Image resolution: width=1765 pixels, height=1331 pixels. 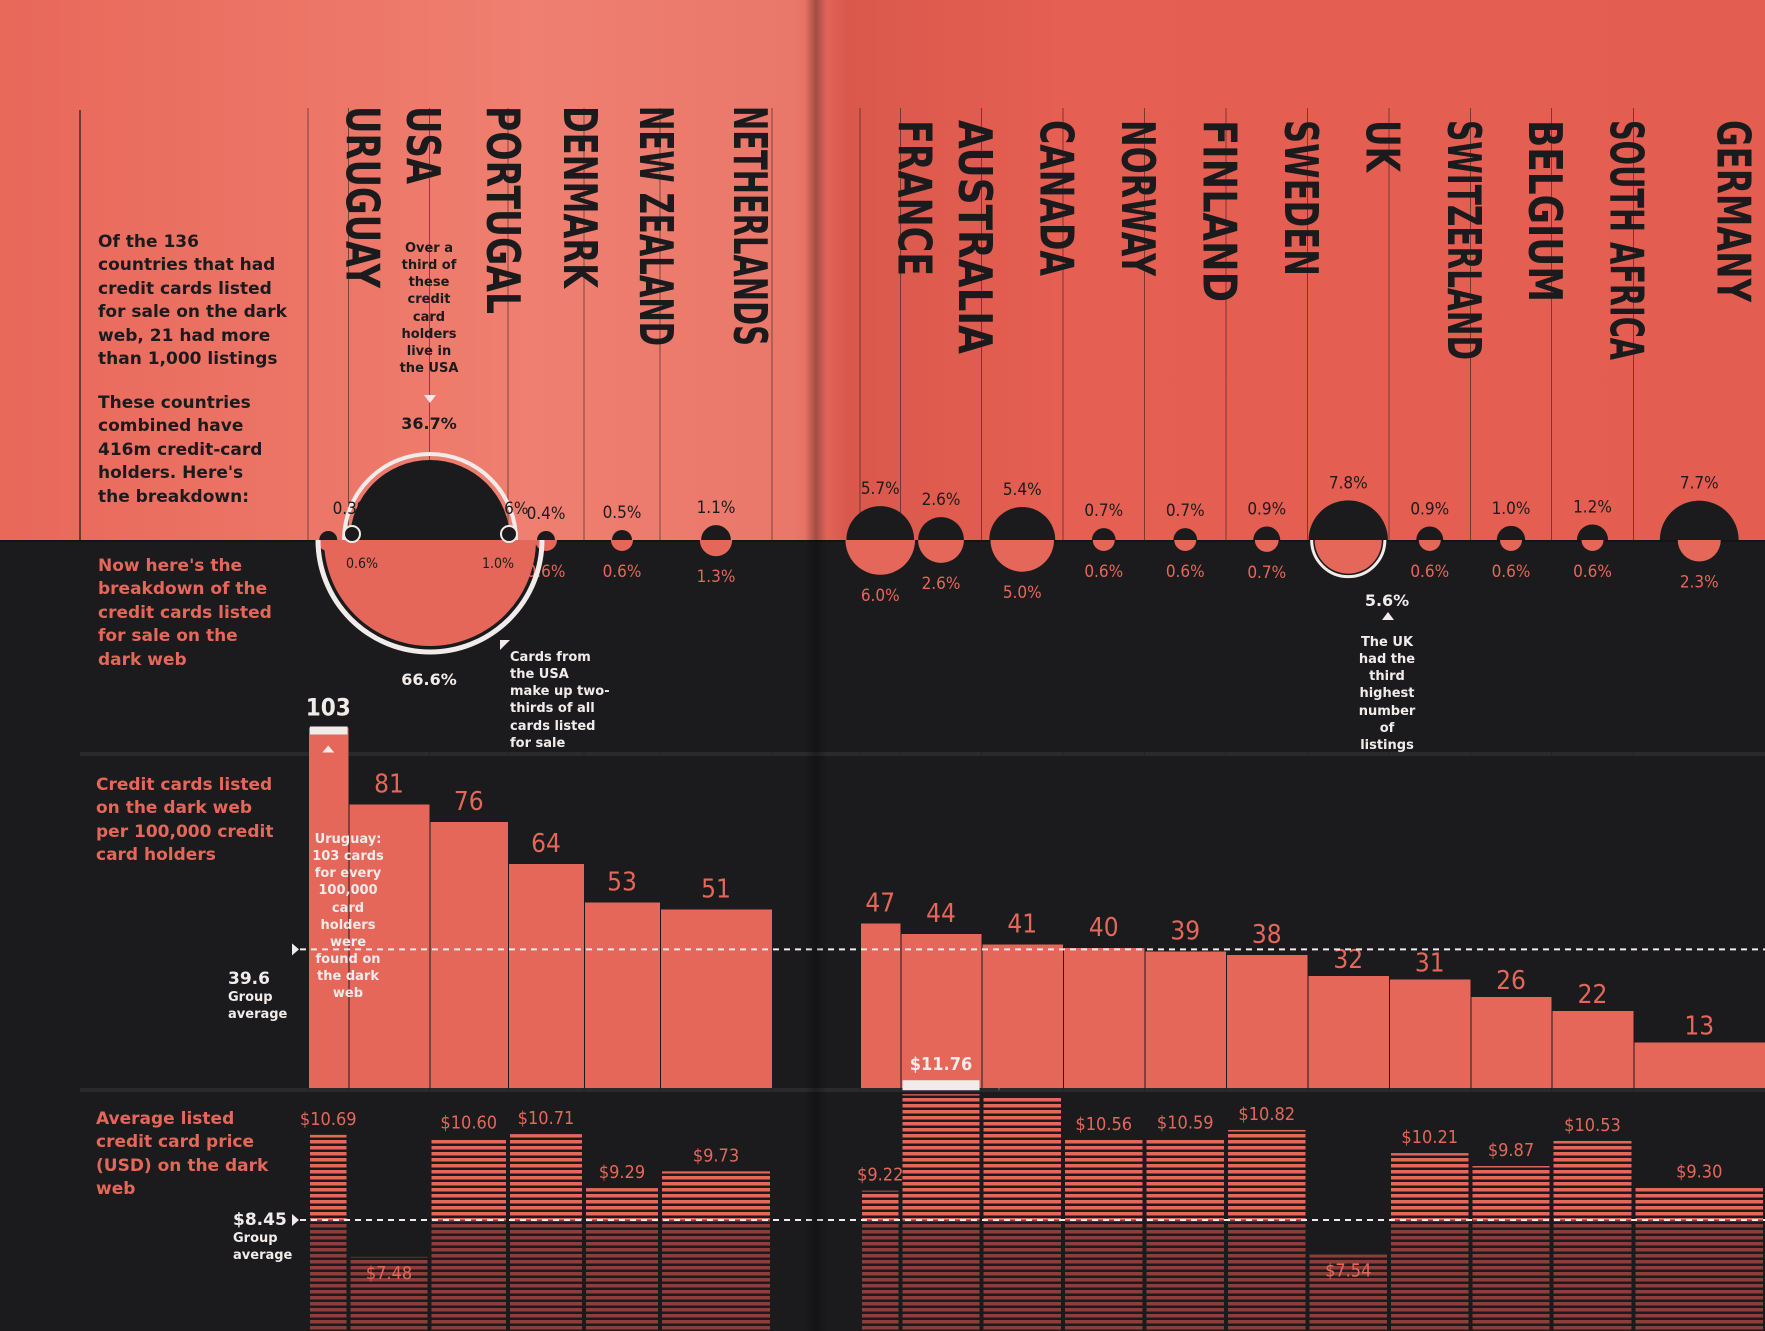 I want to click on price-value-label: $9.87, so click(x=1511, y=1150).